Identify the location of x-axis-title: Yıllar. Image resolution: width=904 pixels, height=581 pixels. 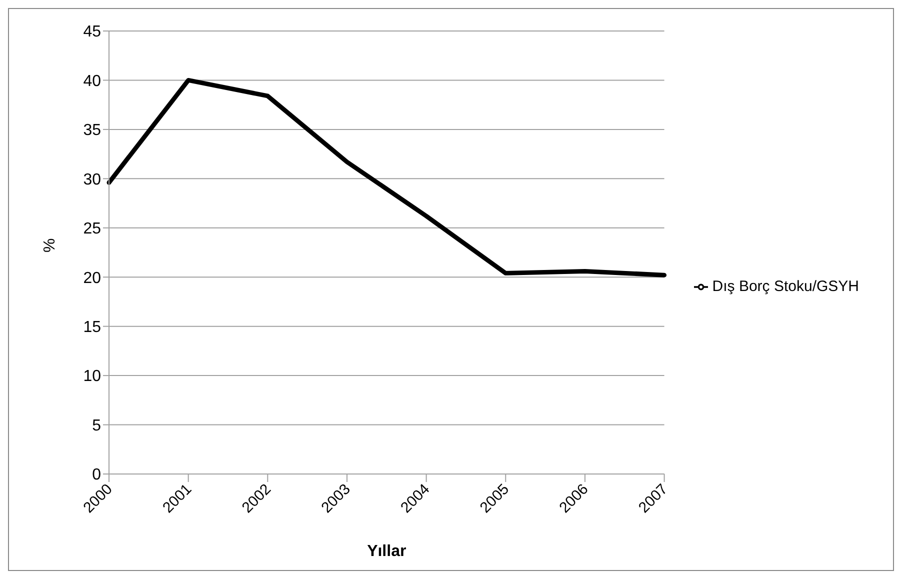
(386, 551).